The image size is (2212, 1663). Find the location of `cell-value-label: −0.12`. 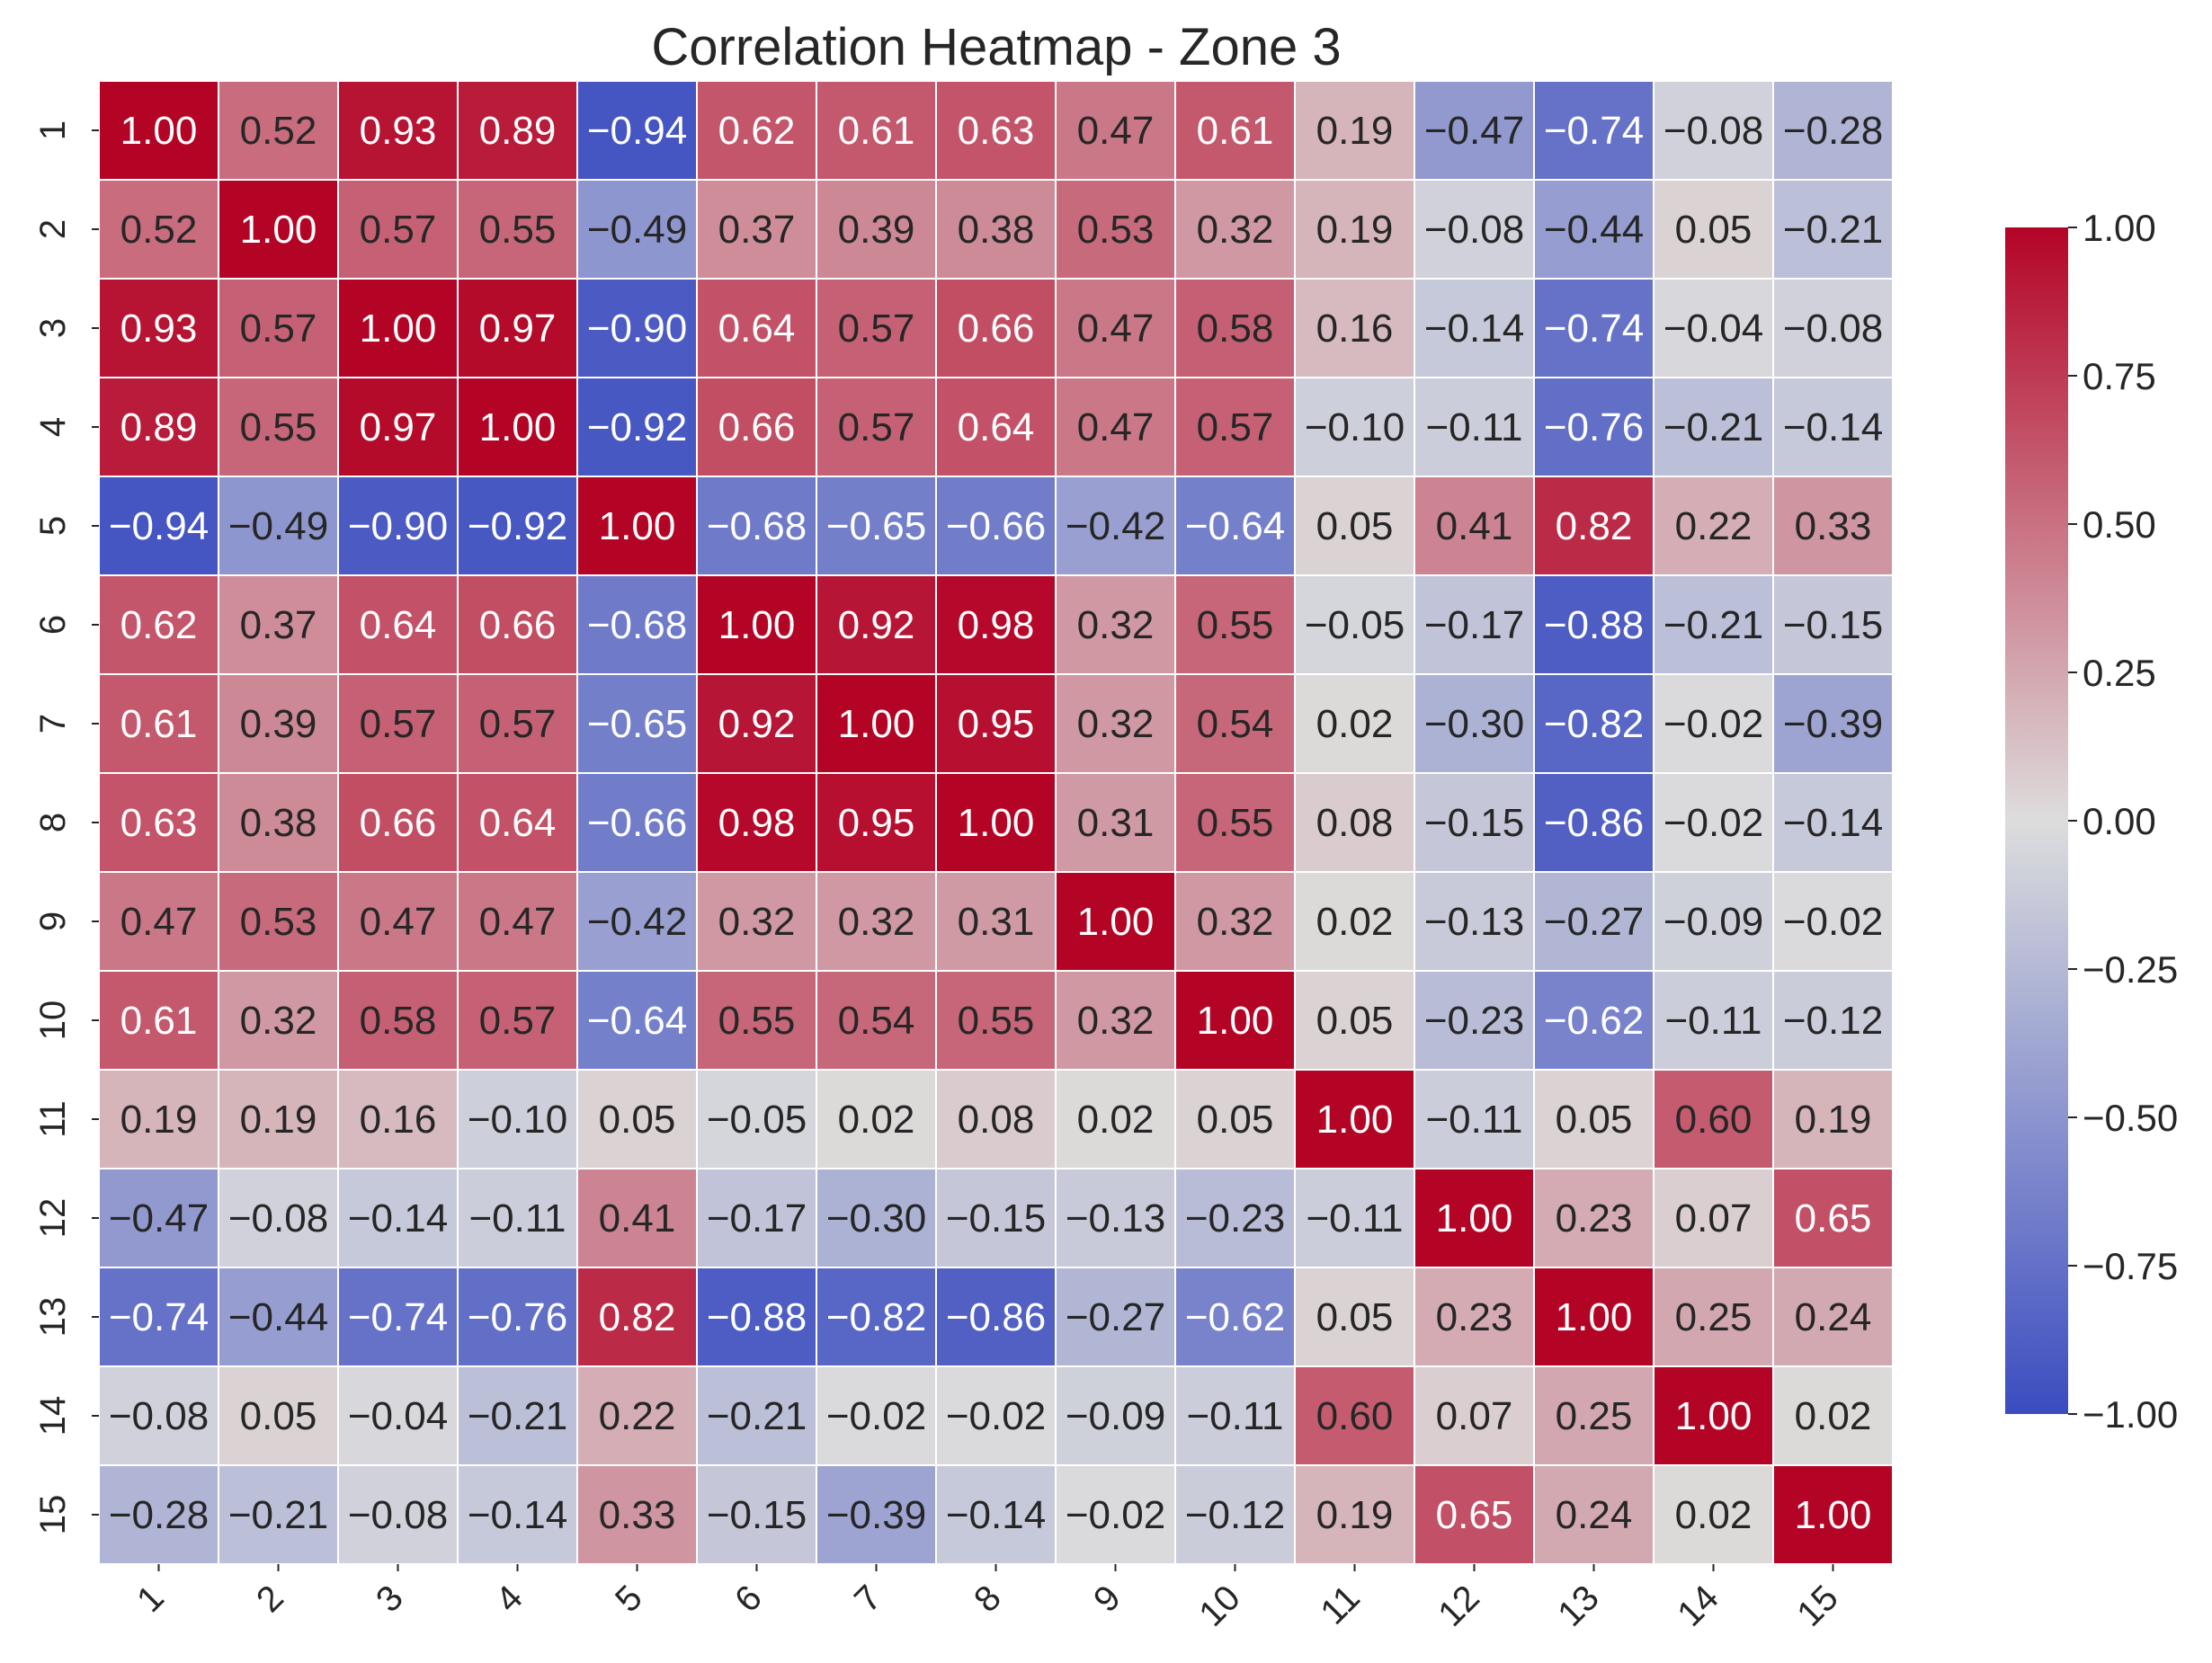

cell-value-label: −0.12 is located at coordinates (1833, 1021).